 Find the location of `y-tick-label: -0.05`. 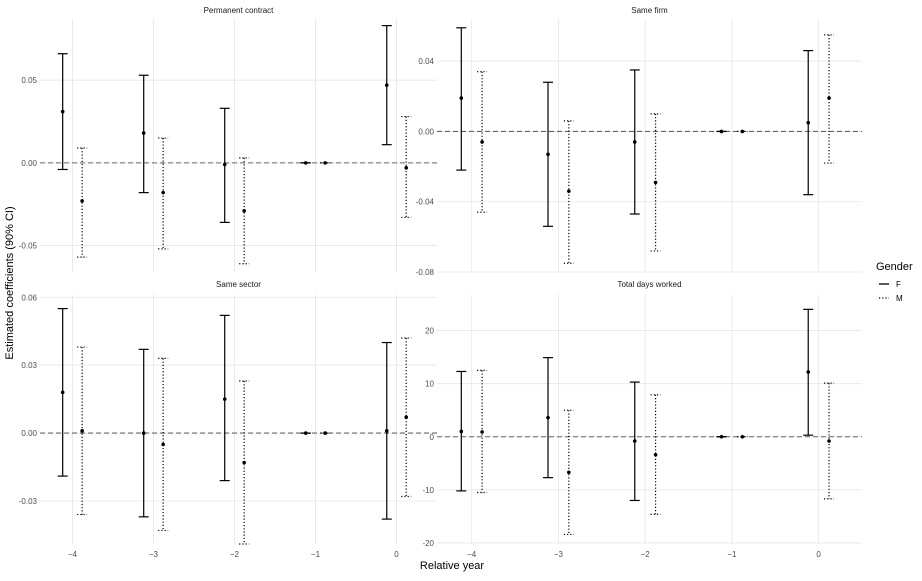

y-tick-label: -0.05 is located at coordinates (28, 246).